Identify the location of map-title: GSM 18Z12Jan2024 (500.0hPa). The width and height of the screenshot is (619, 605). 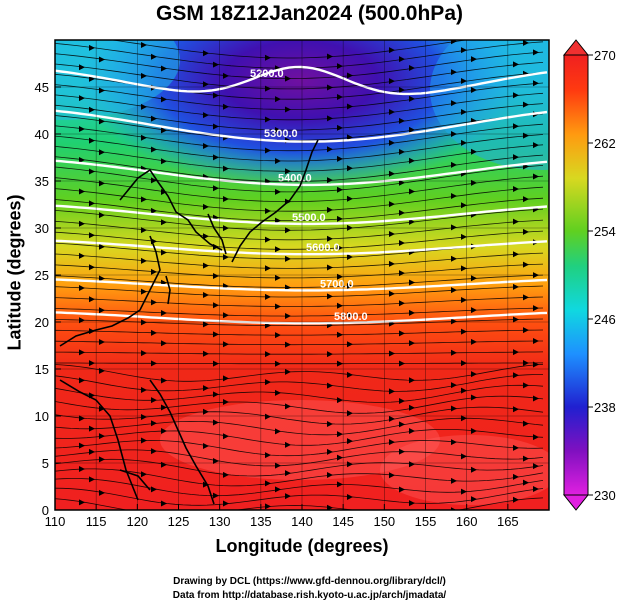
(309, 13).